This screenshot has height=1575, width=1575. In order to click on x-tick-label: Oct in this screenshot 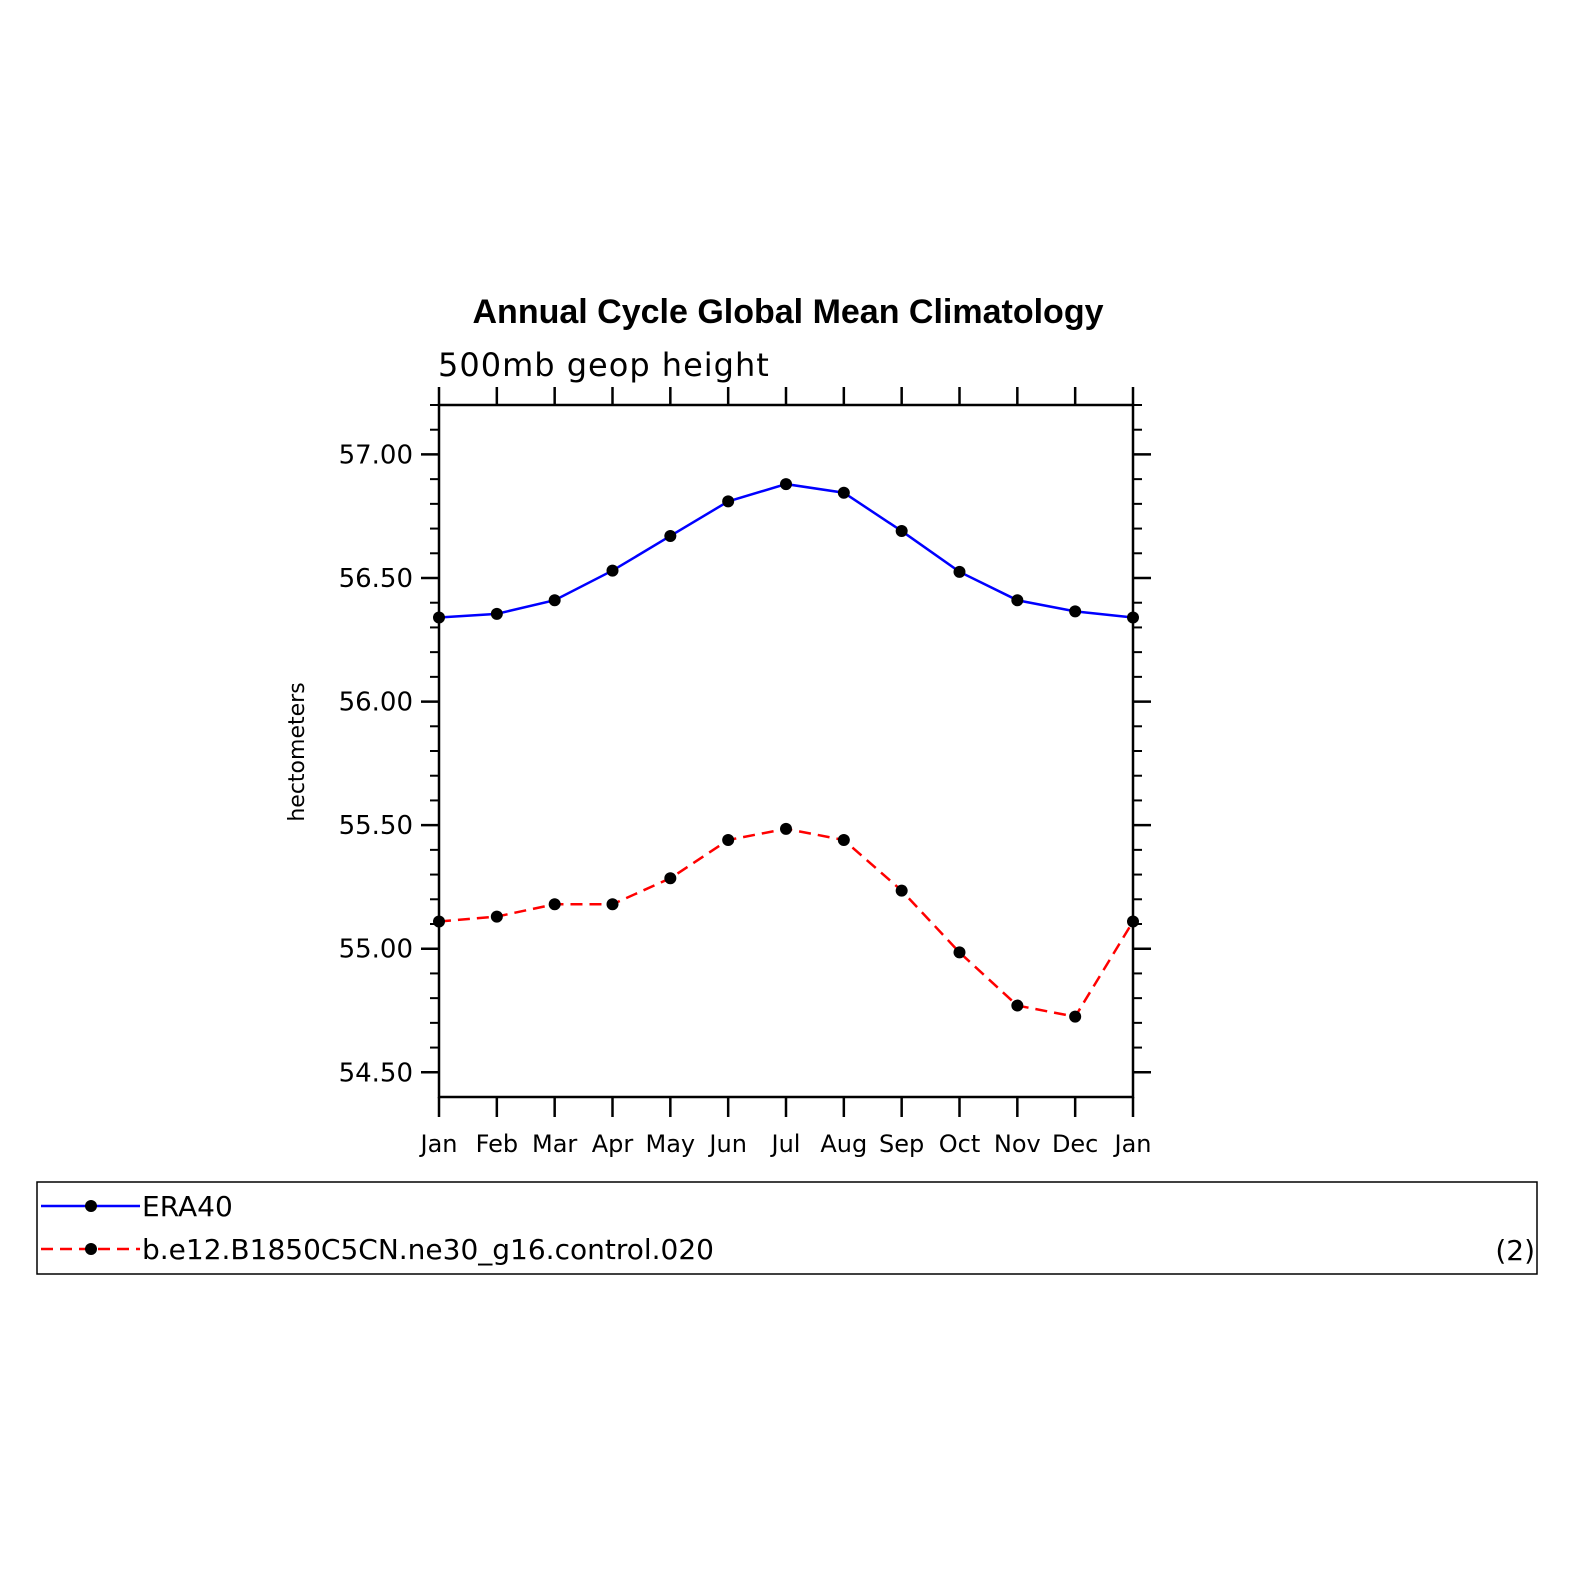, I will do `click(960, 1144)`.